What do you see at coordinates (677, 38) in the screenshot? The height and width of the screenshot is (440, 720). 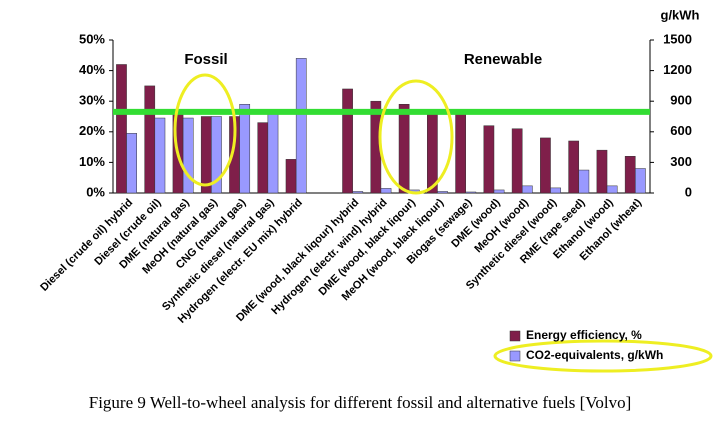 I see `y2-tick-label: 1500` at bounding box center [677, 38].